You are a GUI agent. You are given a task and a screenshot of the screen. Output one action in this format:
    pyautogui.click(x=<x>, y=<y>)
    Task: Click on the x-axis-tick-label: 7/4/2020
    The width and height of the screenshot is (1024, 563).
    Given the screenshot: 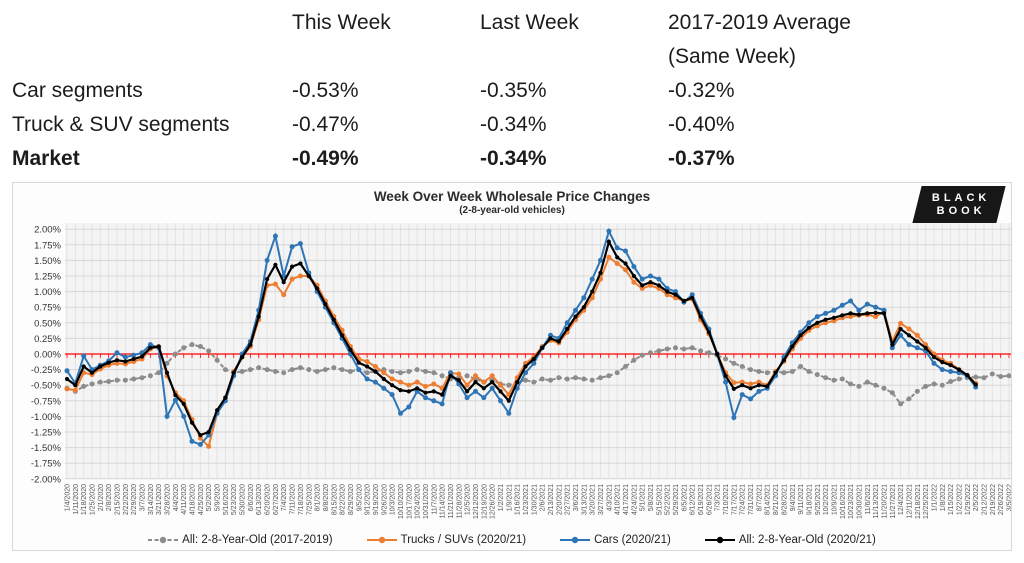 What is the action you would take?
    pyautogui.click(x=284, y=497)
    